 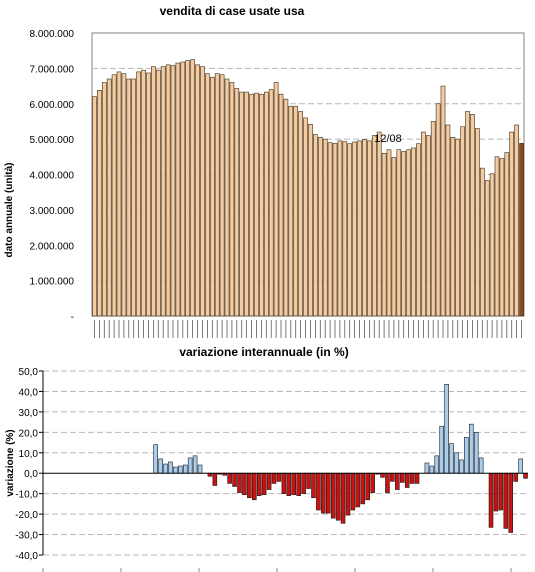 What do you see at coordinates (52, 69) in the screenshot?
I see `top-y-tick-label: 7.000.000` at bounding box center [52, 69].